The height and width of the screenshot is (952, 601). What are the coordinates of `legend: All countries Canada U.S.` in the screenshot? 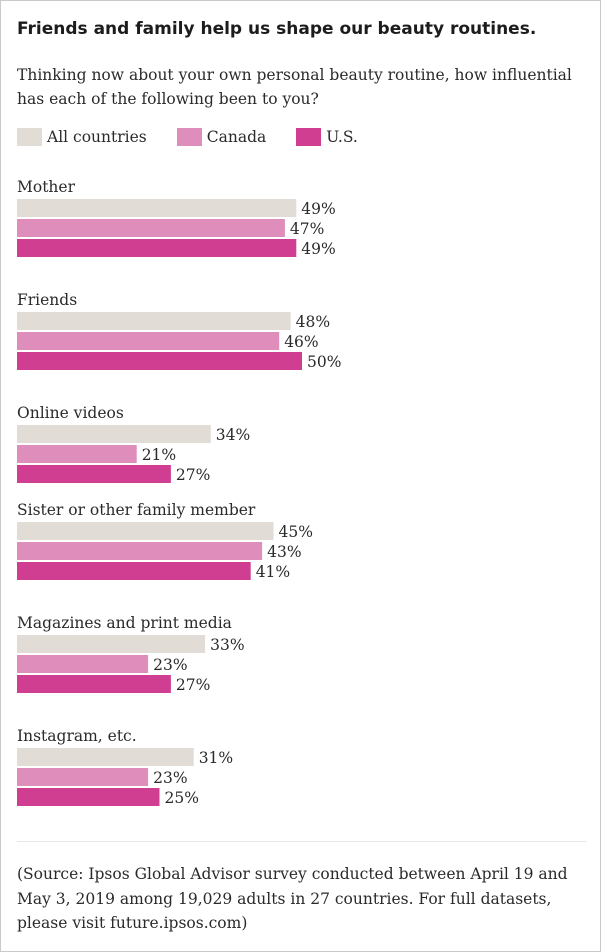 It's located at (202, 137).